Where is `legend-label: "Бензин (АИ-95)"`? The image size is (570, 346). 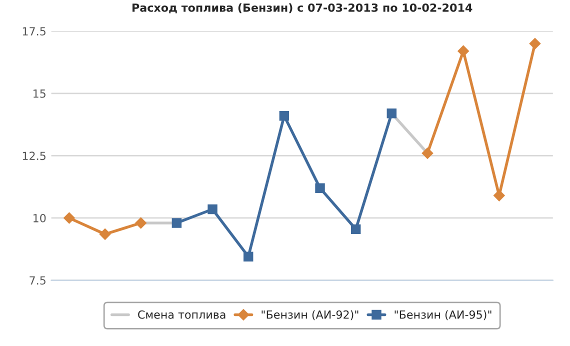 legend-label: "Бензин (АИ-95)" is located at coordinates (443, 315).